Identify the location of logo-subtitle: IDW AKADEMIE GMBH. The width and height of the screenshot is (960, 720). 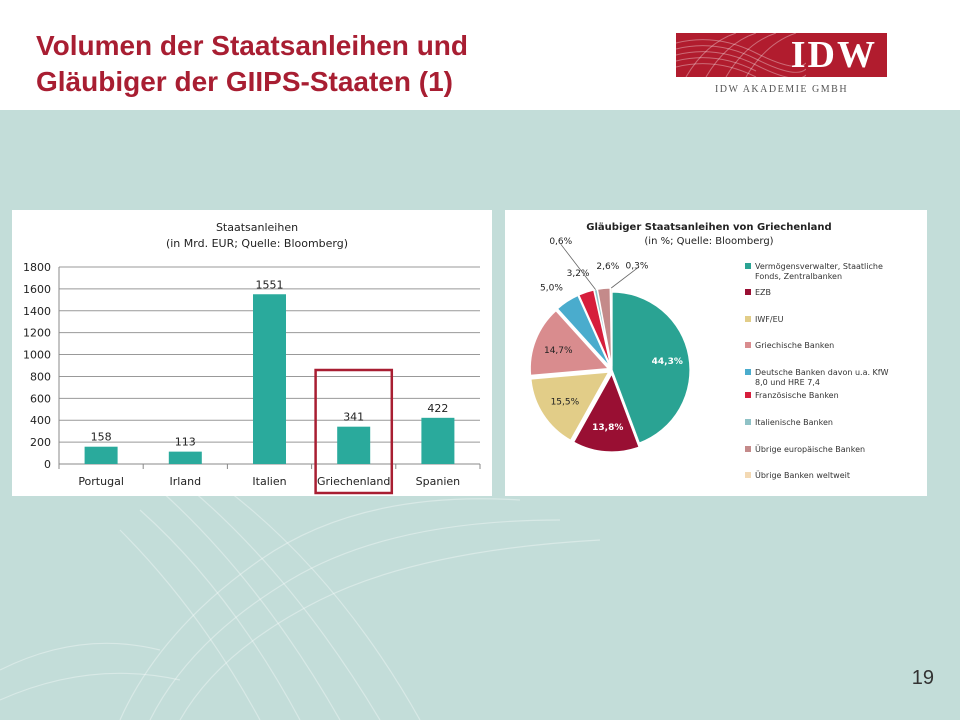
(781, 89).